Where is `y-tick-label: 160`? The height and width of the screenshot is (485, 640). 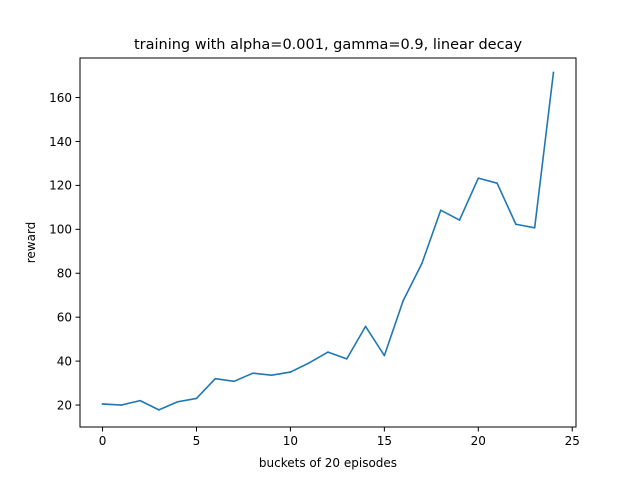
y-tick-label: 160 is located at coordinates (60, 98).